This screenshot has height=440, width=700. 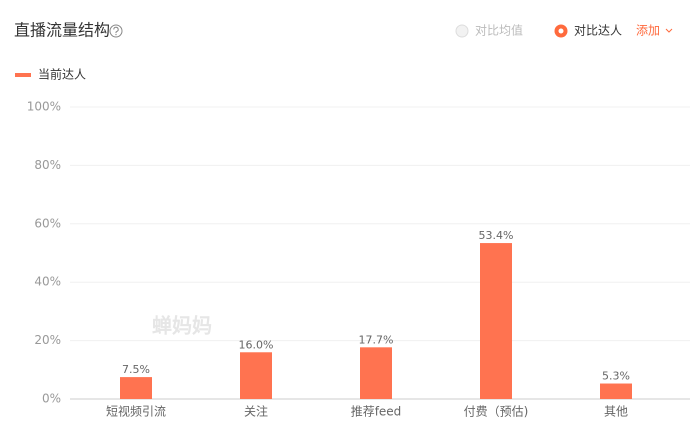 I want to click on compare-creator-option: 对比达人, so click(x=588, y=31).